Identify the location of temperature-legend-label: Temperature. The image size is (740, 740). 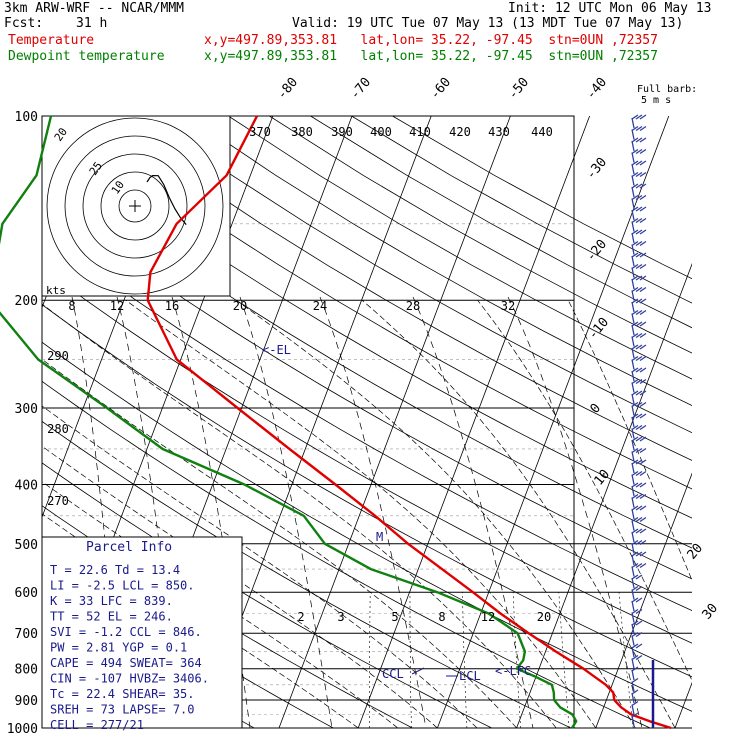
(51, 40).